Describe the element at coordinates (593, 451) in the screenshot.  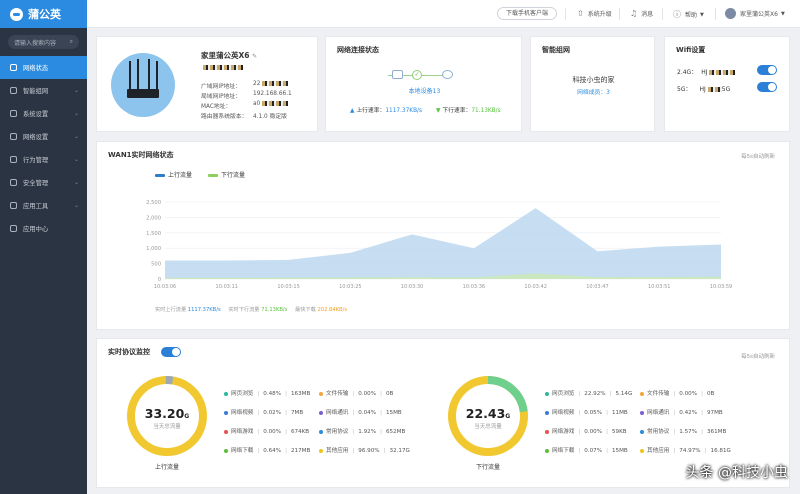
I see `protocol-percent: 0.07%` at that location.